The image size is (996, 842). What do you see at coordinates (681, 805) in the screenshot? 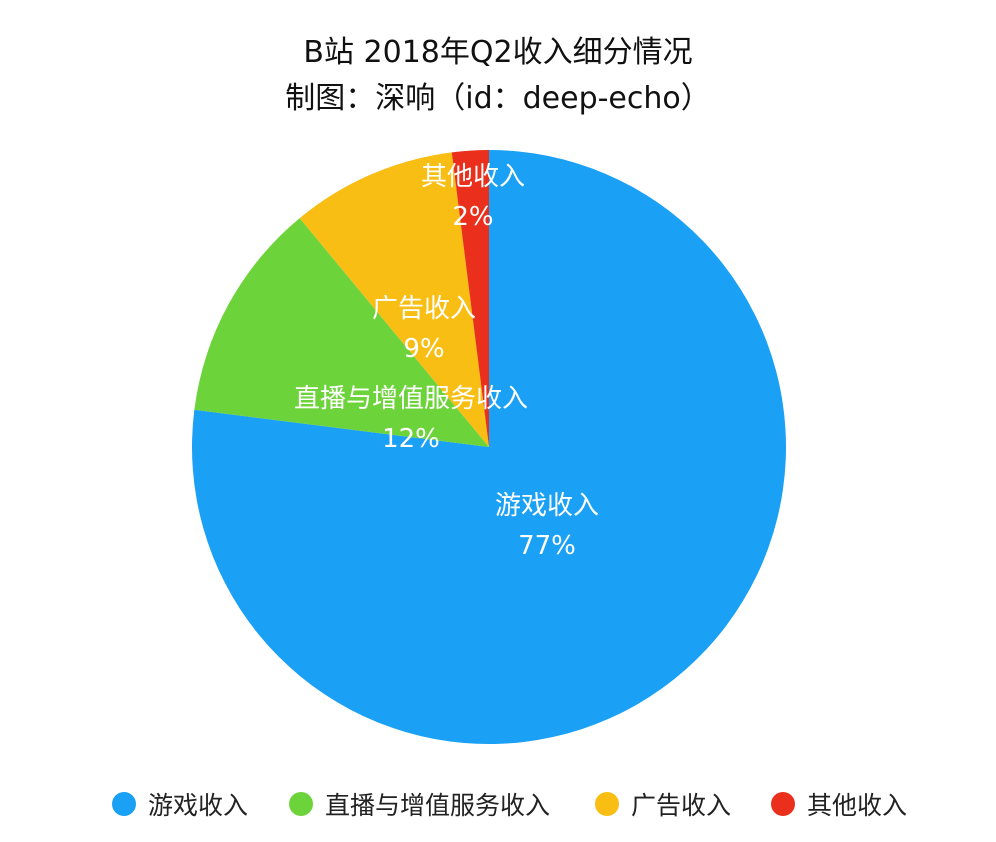
I see `legend-label-ad: 广告收入` at bounding box center [681, 805].